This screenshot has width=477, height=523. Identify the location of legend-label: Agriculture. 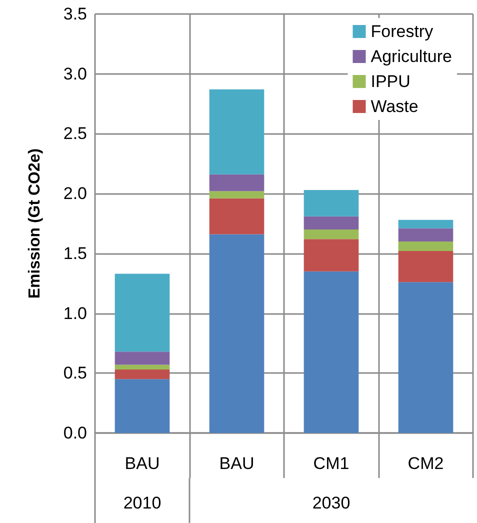
(411, 56).